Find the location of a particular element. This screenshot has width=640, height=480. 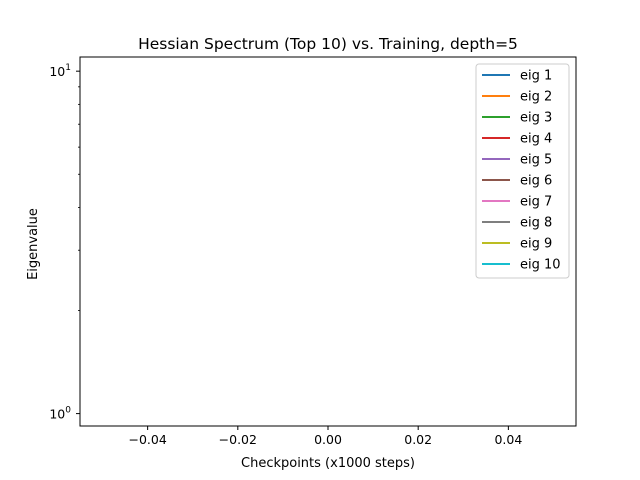

legend-label: eig 3 is located at coordinates (536, 118).